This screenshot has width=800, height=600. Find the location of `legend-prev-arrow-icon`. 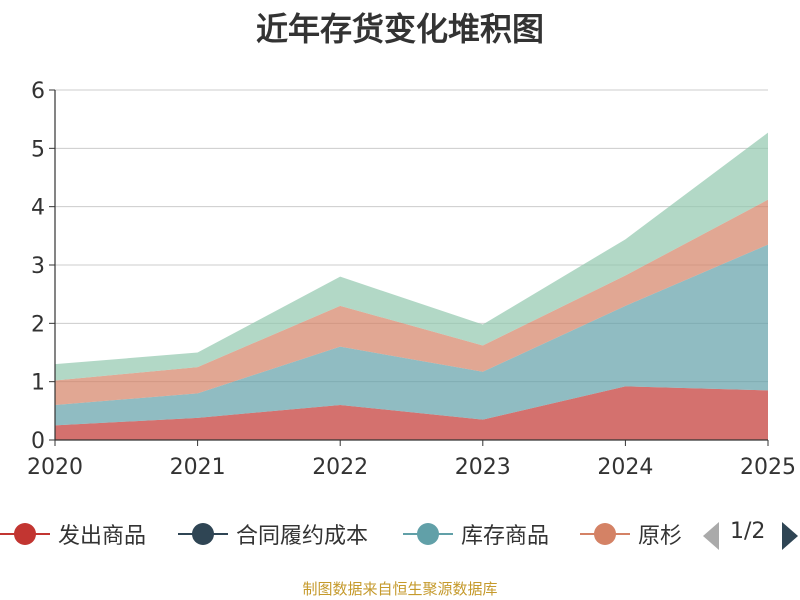

legend-prev-arrow-icon is located at coordinates (711, 536).